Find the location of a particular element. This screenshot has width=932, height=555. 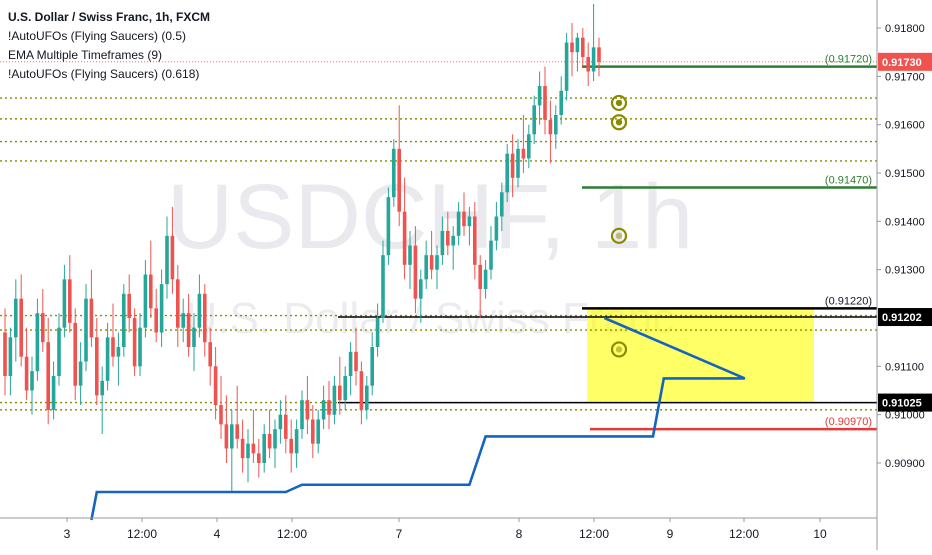

symbol-title: U.S. Dollar / Swiss Franc, 1h, FXCM is located at coordinates (109, 17).